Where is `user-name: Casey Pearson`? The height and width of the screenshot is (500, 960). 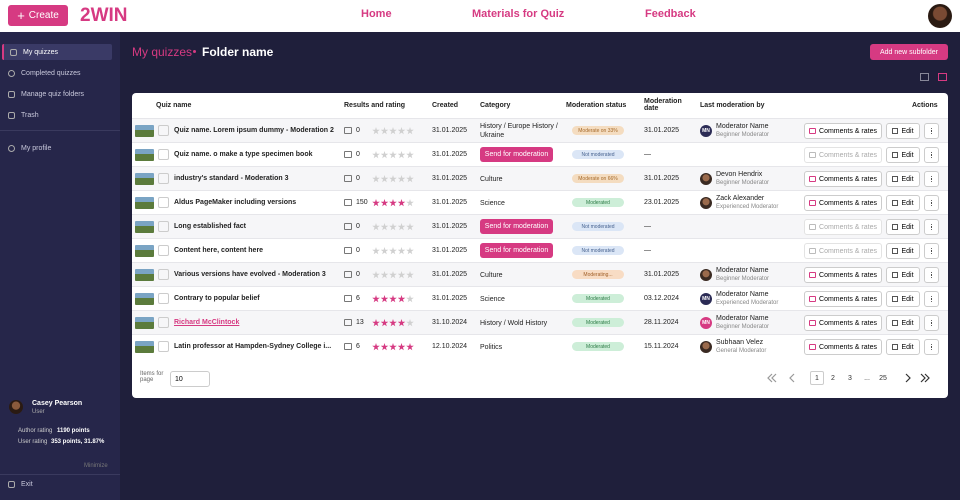 user-name: Casey Pearson is located at coordinates (57, 403).